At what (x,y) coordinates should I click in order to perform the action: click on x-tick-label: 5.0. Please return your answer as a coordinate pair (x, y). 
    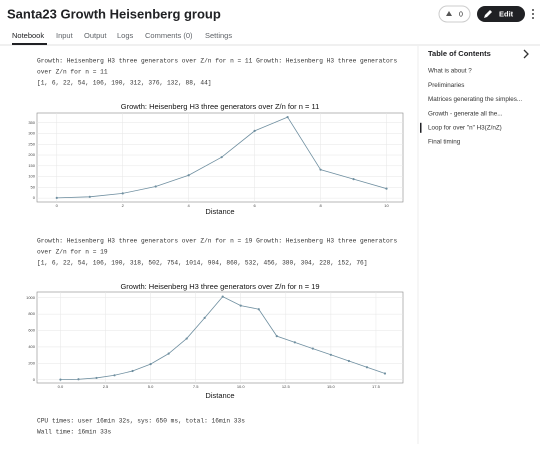
    Looking at the image, I should click on (151, 386).